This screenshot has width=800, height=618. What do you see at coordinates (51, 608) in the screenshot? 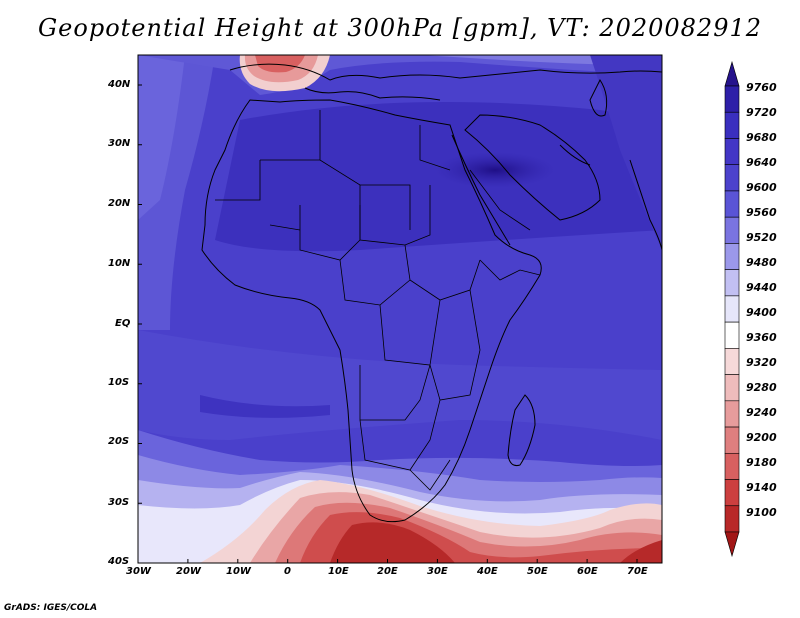
I see `footer-credit: GrADS: IGES/COLA` at bounding box center [51, 608].